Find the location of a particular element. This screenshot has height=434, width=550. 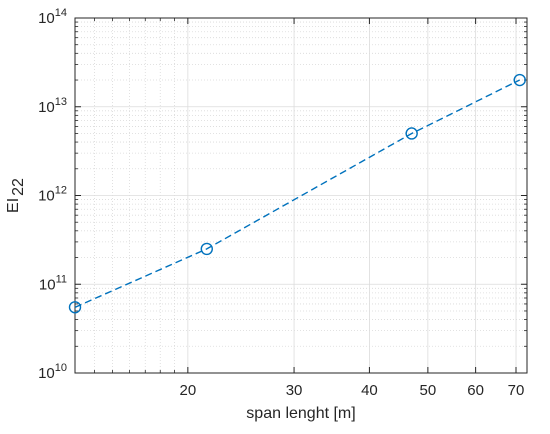

y-axis-label-subscript: 22 is located at coordinates (18, 187).